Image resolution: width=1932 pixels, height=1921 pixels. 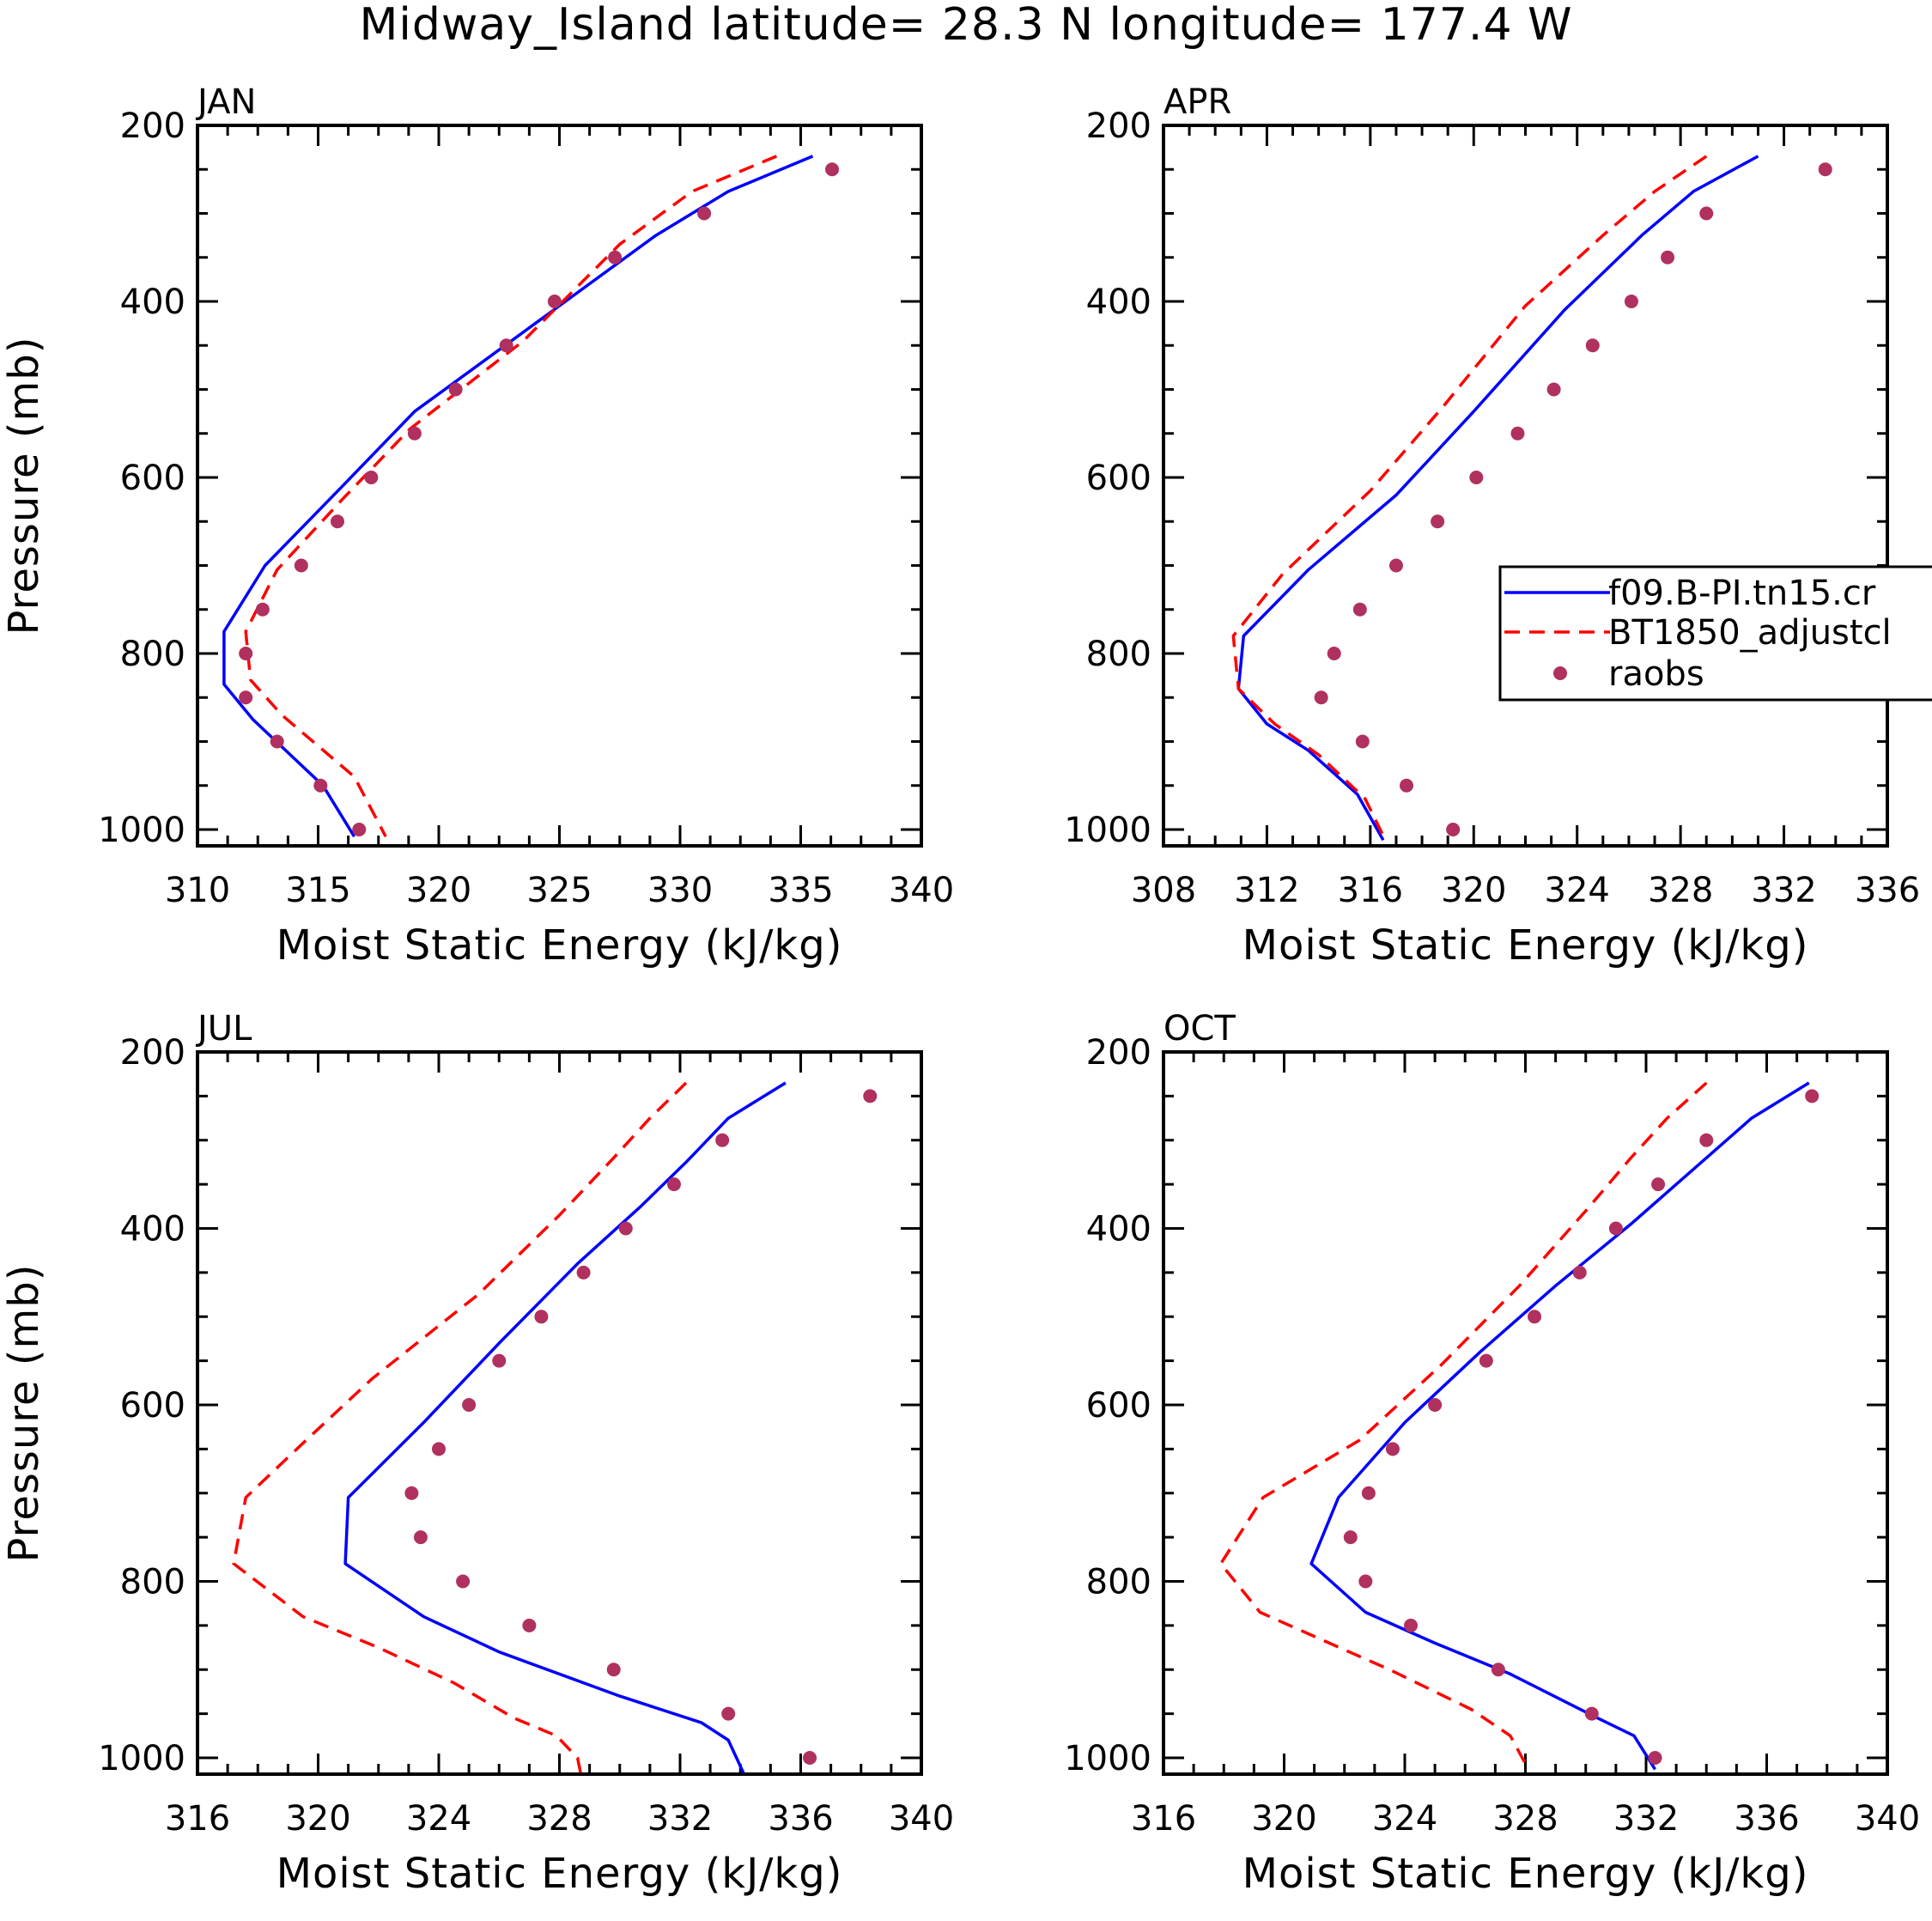 I want to click on x-tick-label: 308, so click(x=1163, y=890).